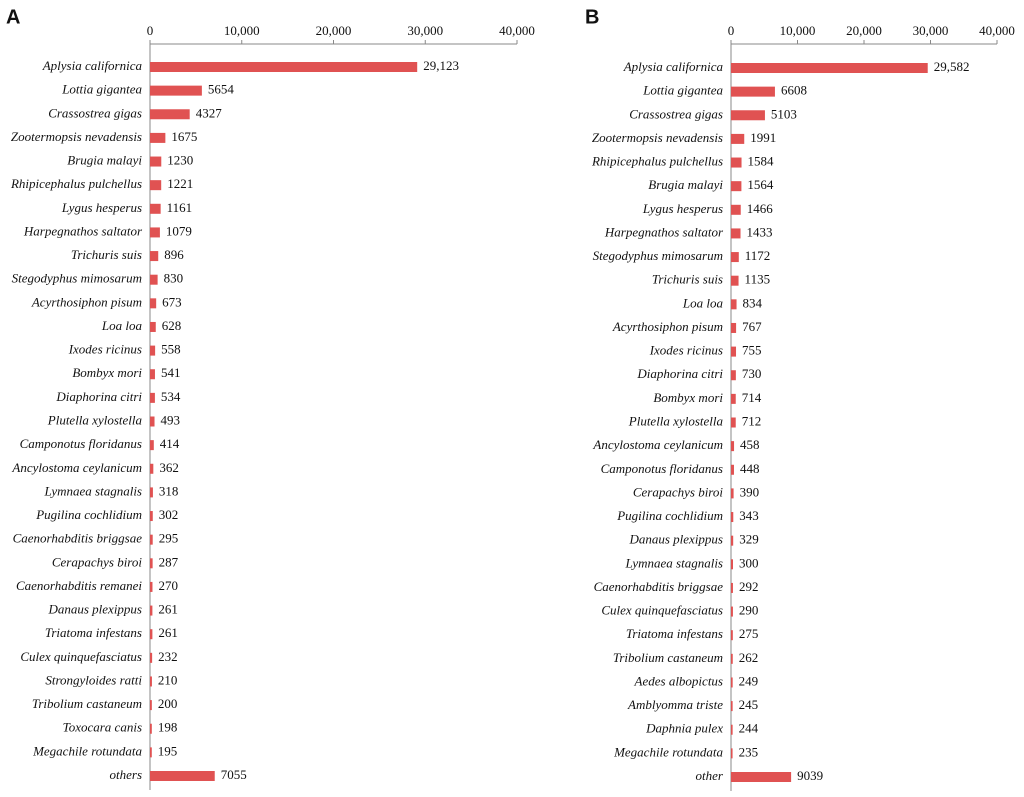 Image resolution: width=1024 pixels, height=797 pixels. Describe the element at coordinates (169, 514) in the screenshot. I see `value-label: 302` at that location.